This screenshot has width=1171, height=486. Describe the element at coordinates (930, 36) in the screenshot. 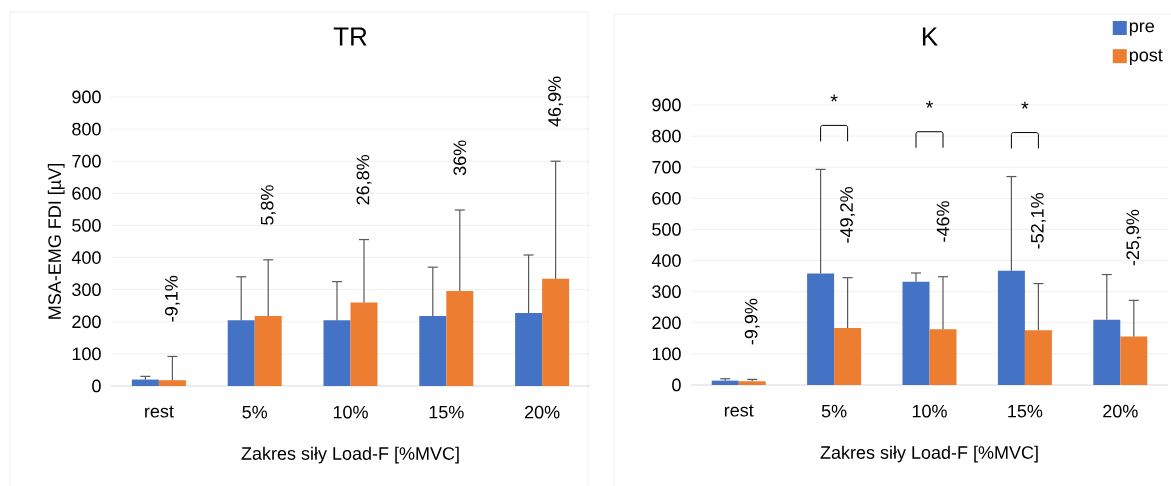

I see `chart-title: K` at that location.